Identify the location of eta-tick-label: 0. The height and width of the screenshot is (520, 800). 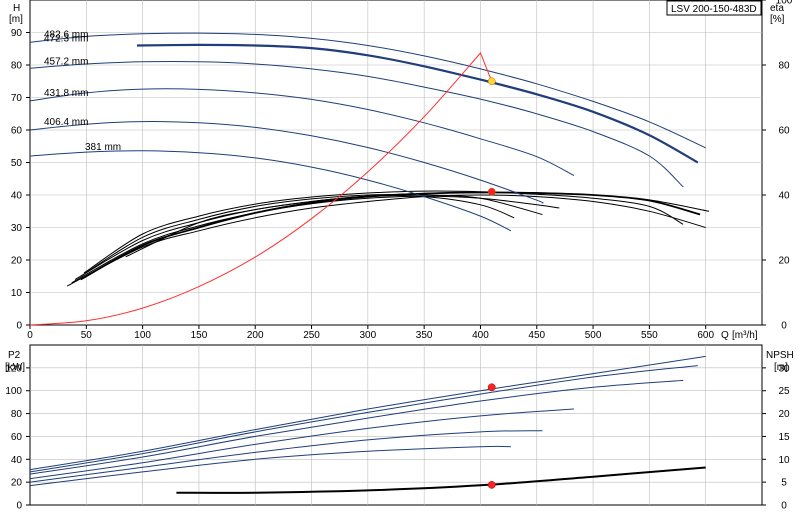
(784, 326).